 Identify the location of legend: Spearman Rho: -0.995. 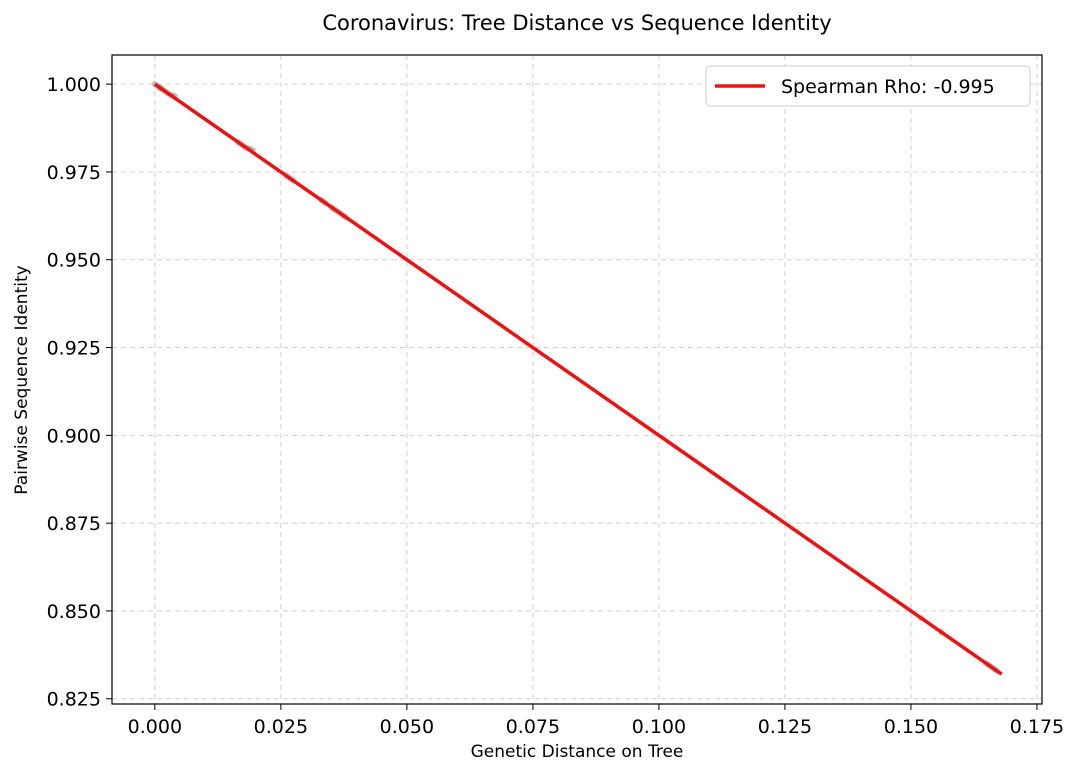
(868, 86).